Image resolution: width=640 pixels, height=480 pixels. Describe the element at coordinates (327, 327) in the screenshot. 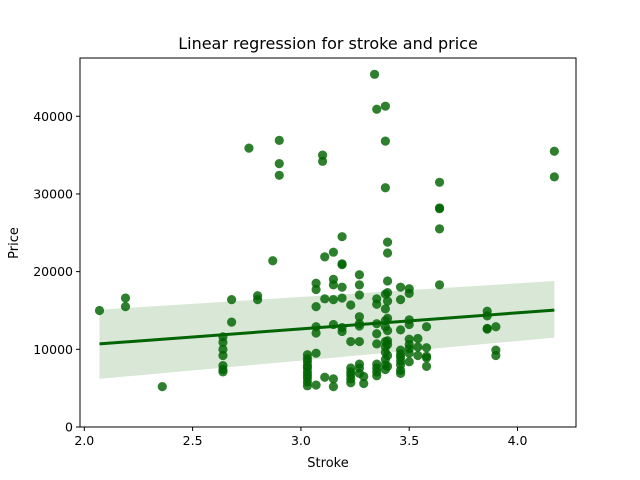

I see `regression-line` at that location.